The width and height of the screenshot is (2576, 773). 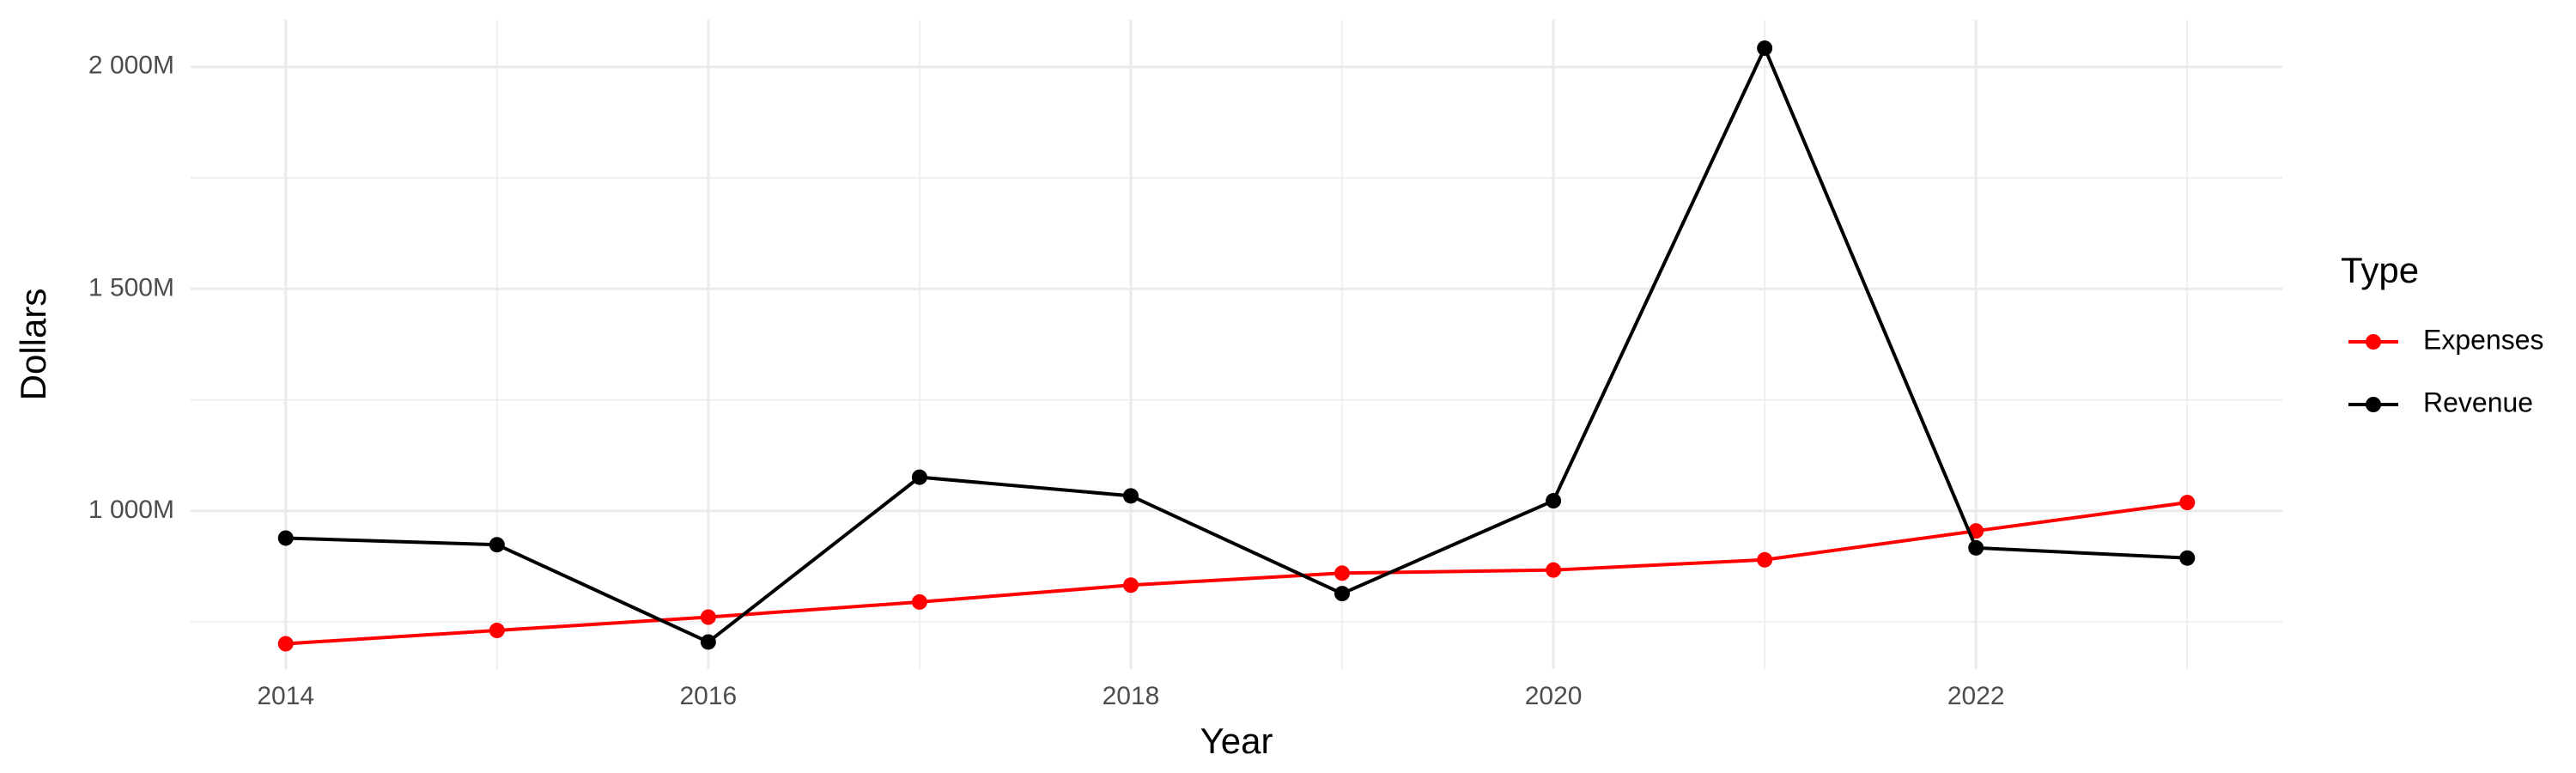 I want to click on legend-label: Expenses, so click(x=2484, y=339).